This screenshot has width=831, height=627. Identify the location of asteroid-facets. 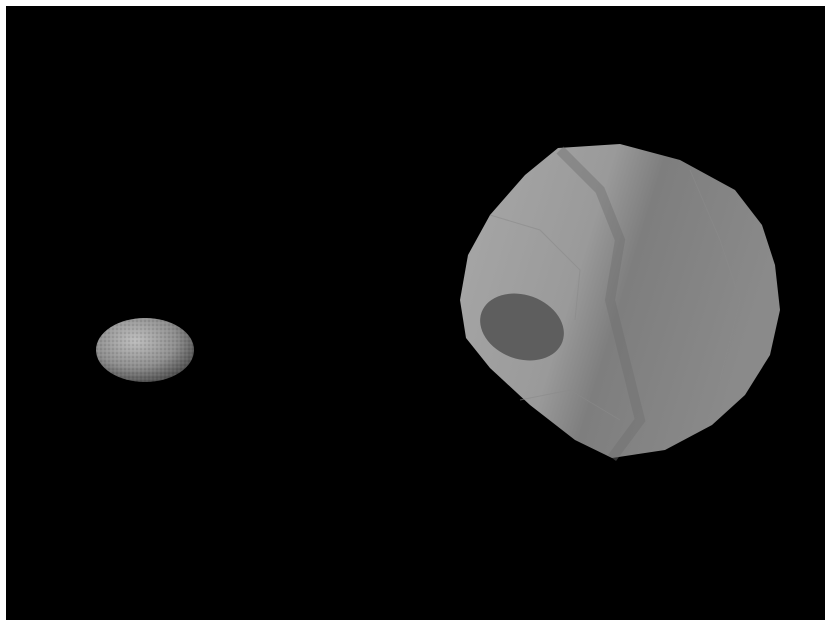
(615, 295).